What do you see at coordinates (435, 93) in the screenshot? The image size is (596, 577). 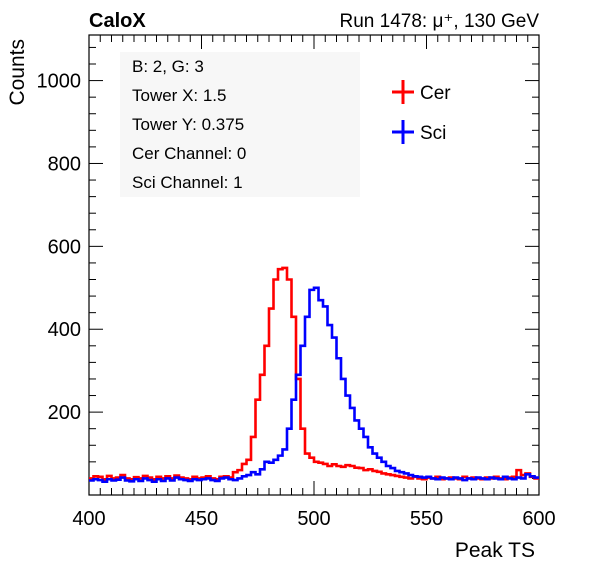 I see `legend-cer-label: Cer` at bounding box center [435, 93].